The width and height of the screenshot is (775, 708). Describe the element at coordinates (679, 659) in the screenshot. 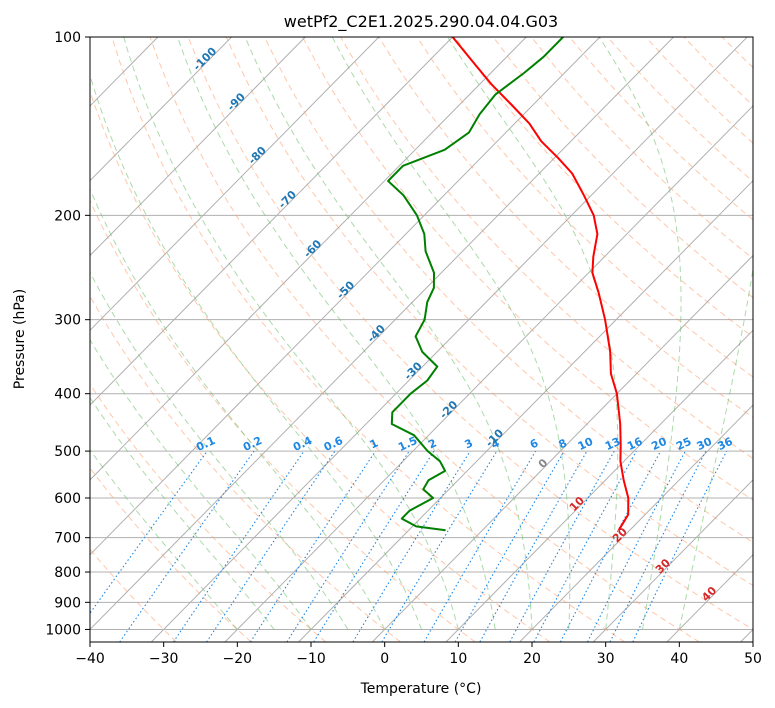

I see `x-tick-label: 40` at that location.